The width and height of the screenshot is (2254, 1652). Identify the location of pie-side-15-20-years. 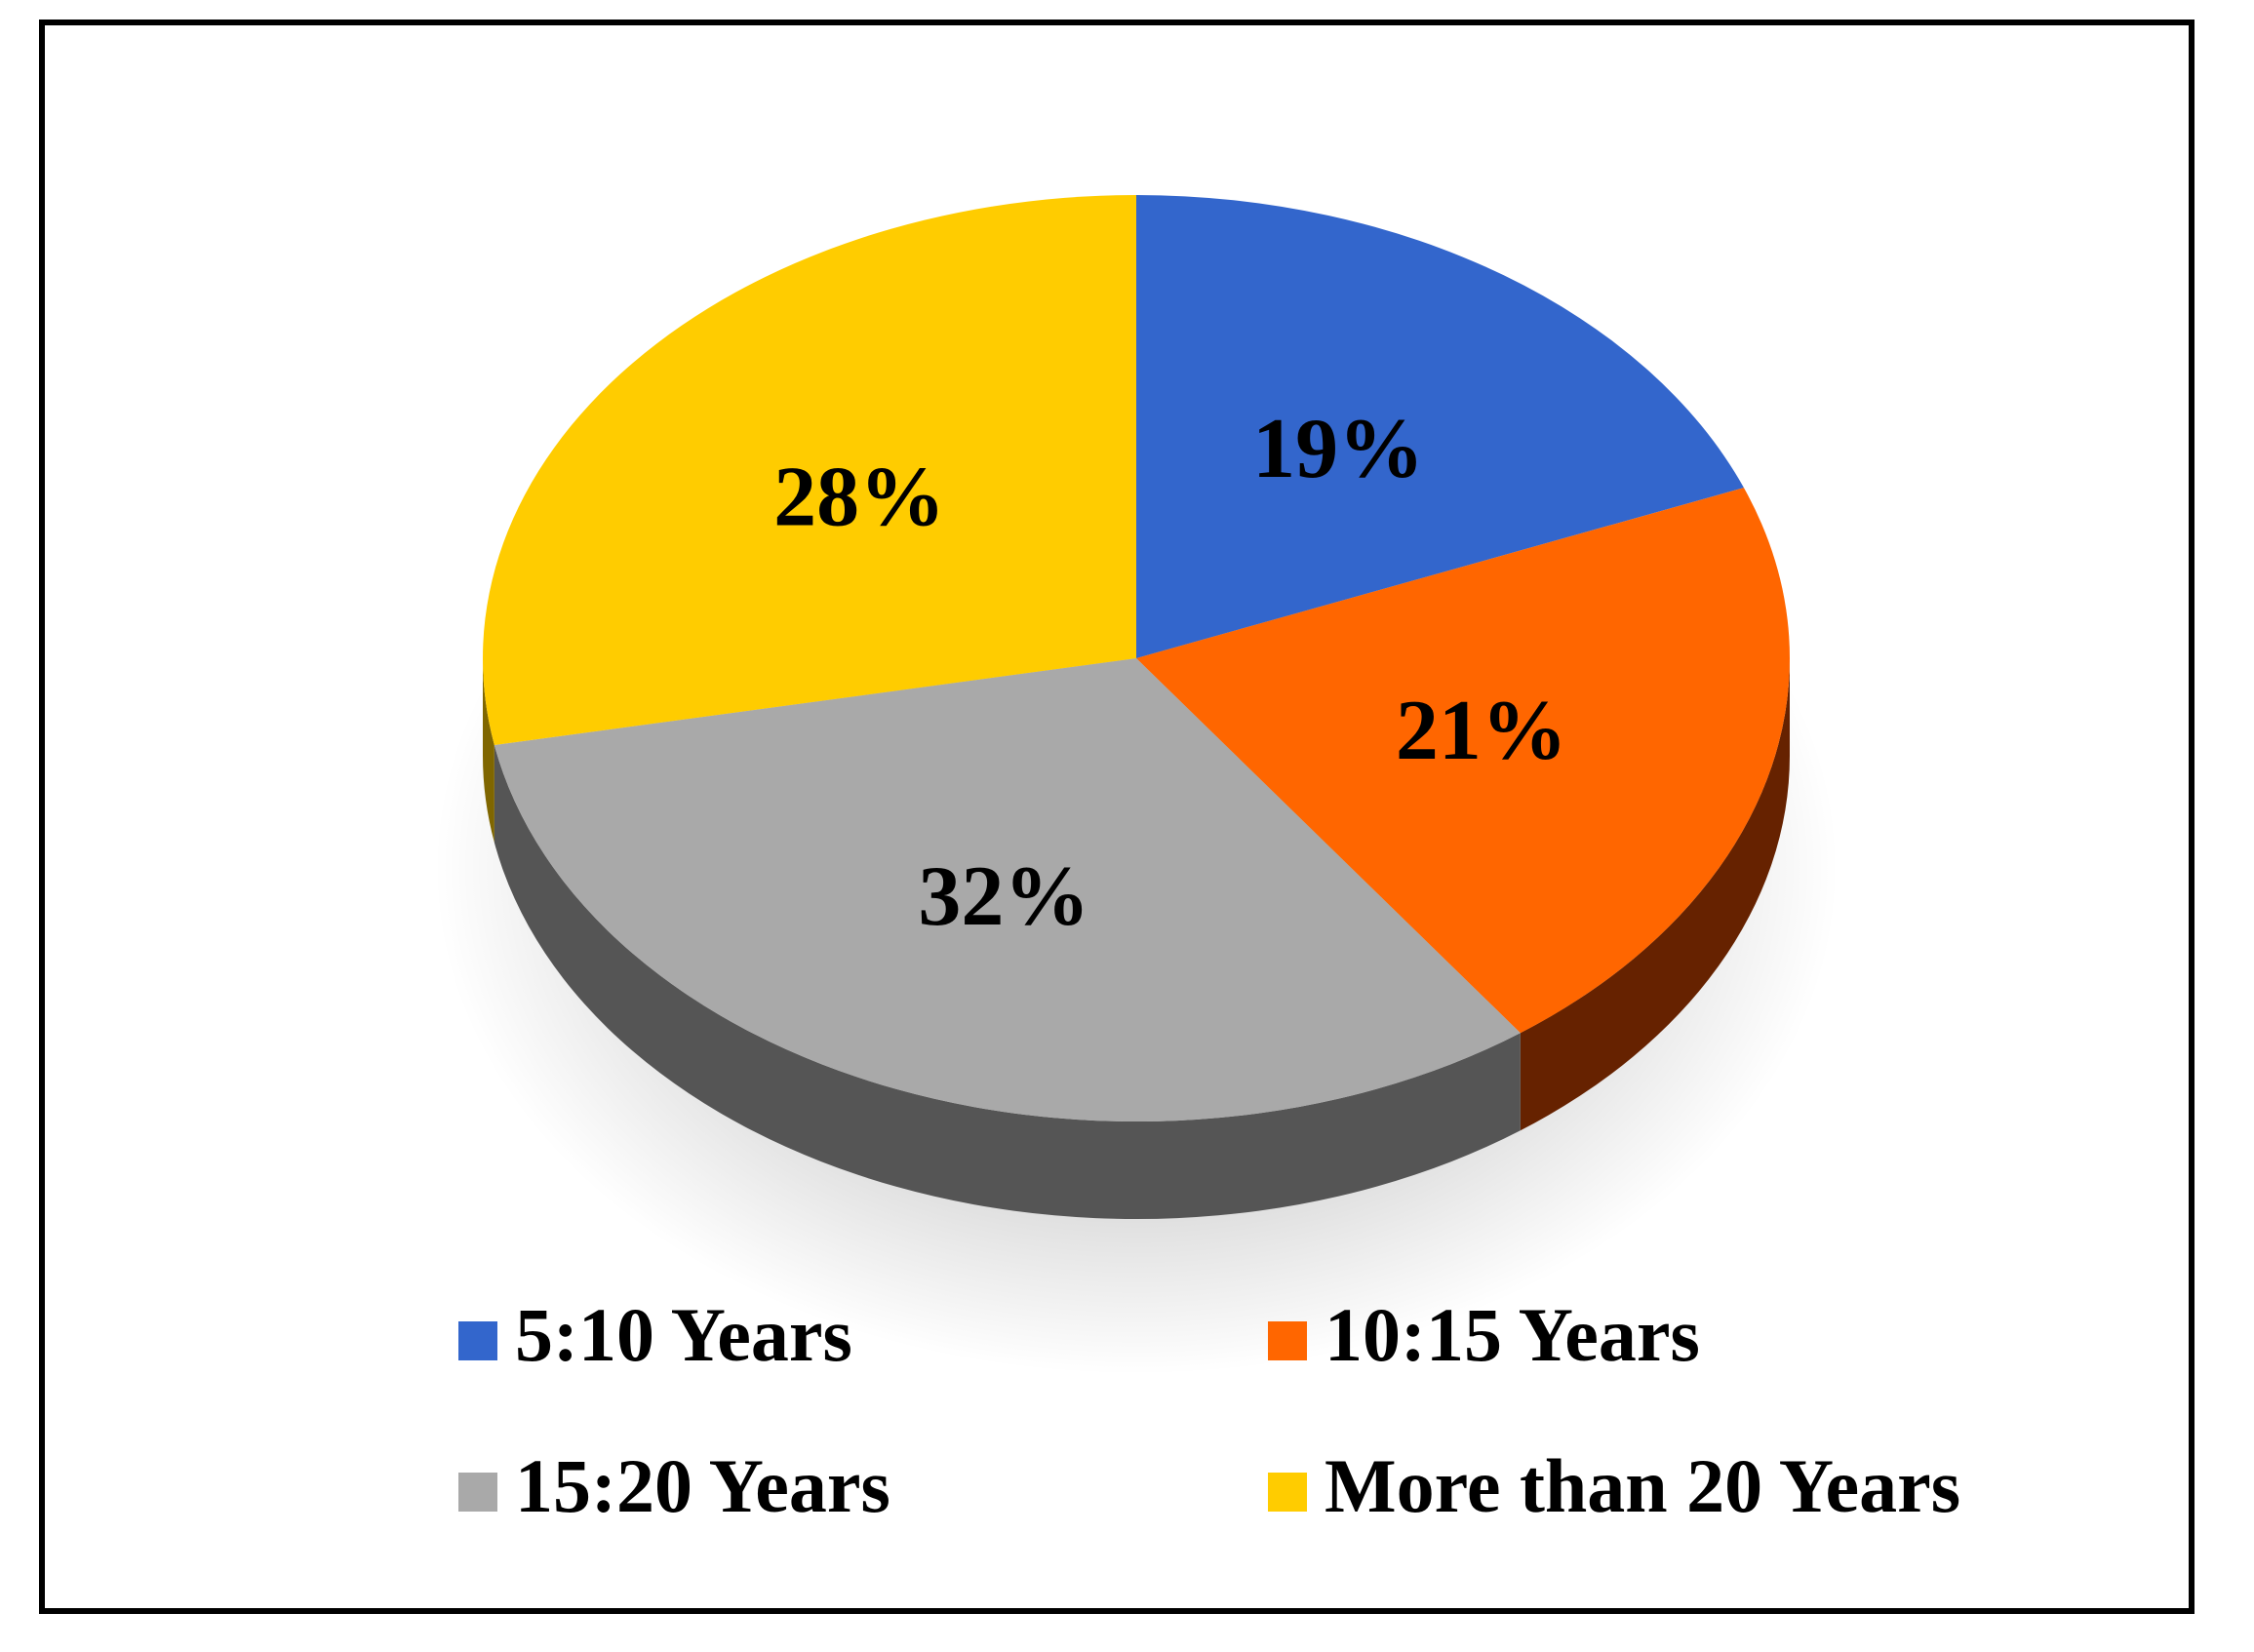
(1008, 982).